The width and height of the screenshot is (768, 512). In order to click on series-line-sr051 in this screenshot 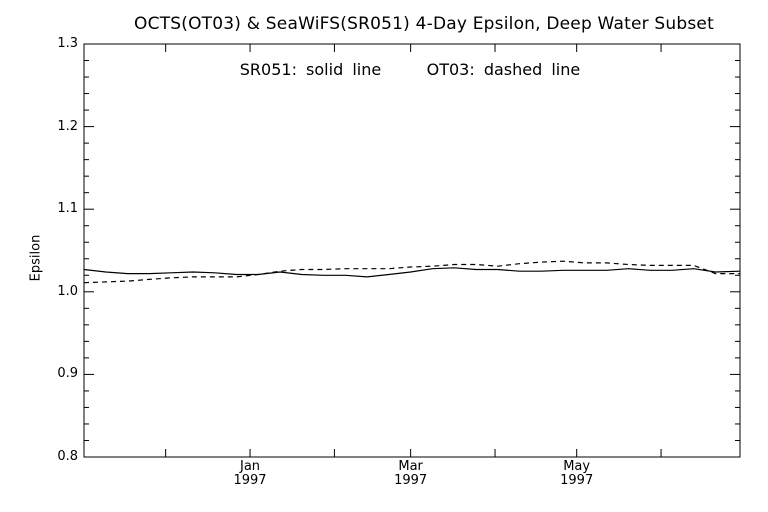, I will do `click(412, 272)`.